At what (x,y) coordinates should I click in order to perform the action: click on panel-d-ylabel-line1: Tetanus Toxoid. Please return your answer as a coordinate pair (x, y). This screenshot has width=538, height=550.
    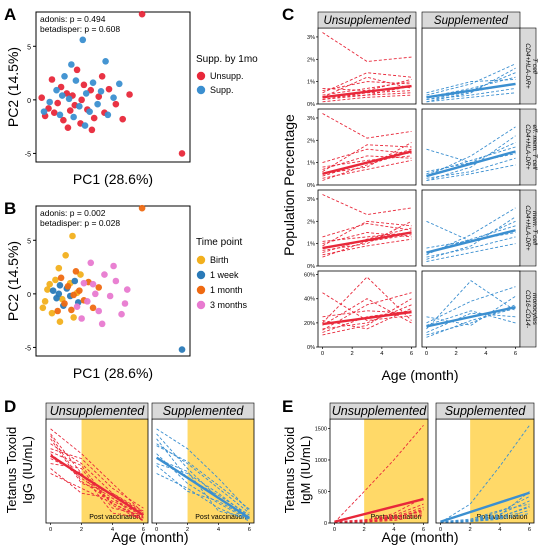
    Looking at the image, I should click on (11, 470).